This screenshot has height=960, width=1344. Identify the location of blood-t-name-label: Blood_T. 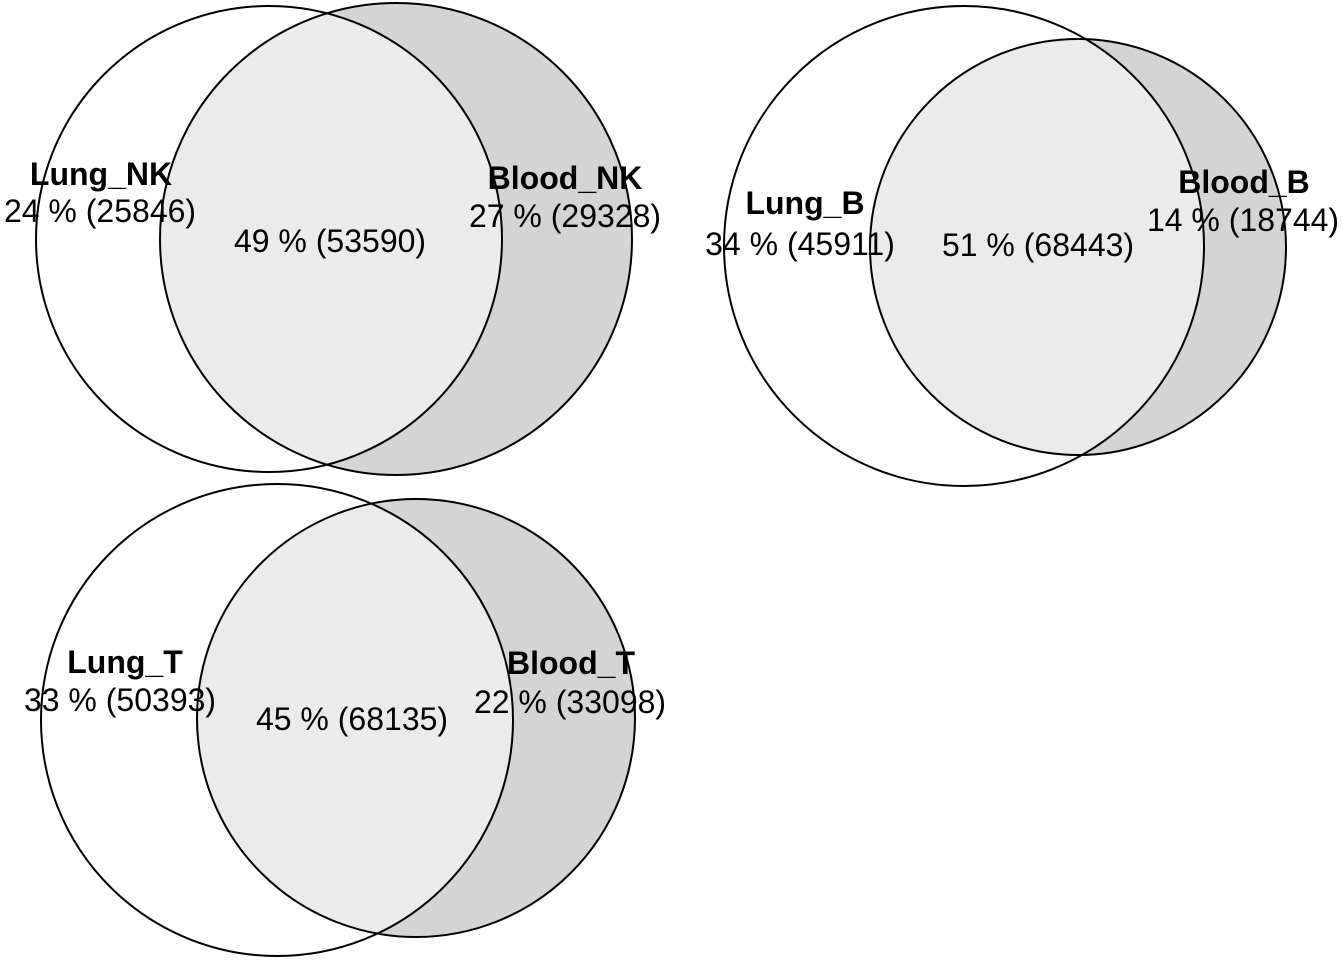
(571, 663).